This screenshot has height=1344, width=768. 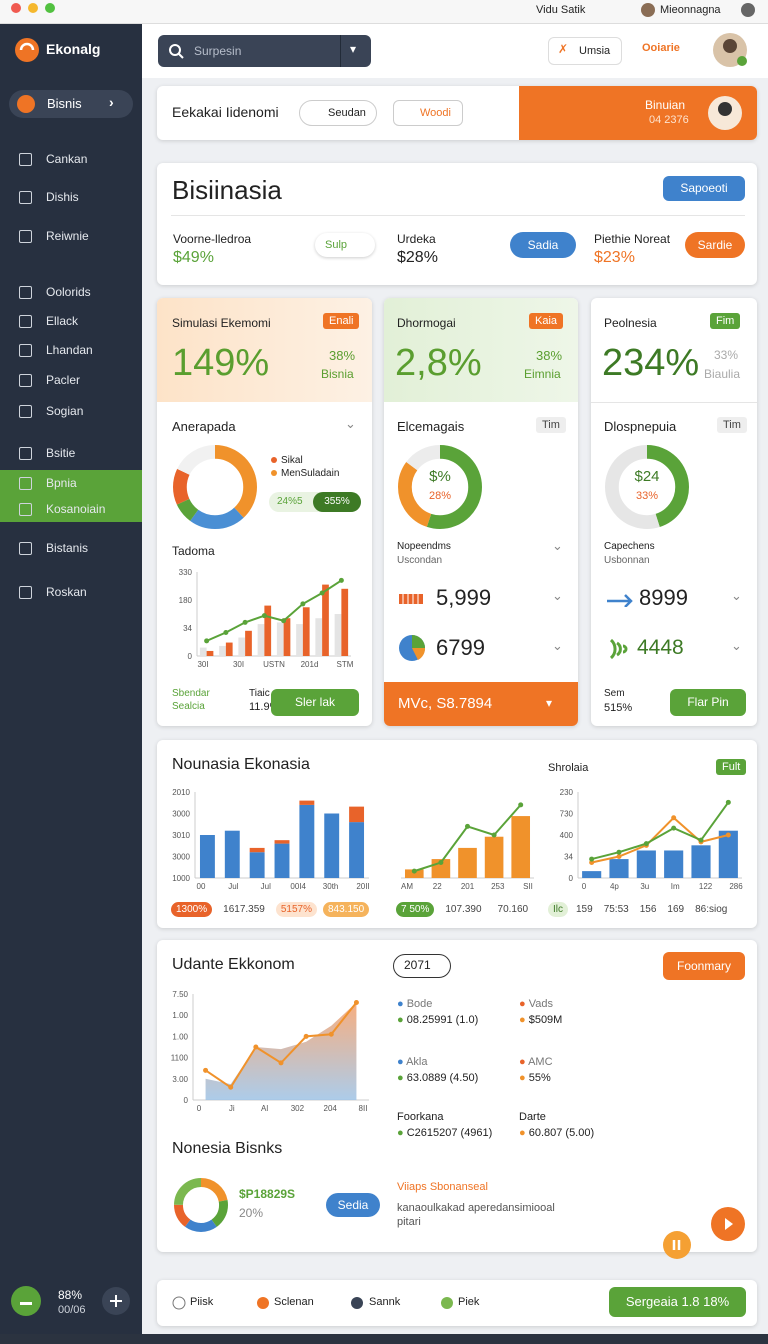 I want to click on profile-avatar, so click(x=730, y=50).